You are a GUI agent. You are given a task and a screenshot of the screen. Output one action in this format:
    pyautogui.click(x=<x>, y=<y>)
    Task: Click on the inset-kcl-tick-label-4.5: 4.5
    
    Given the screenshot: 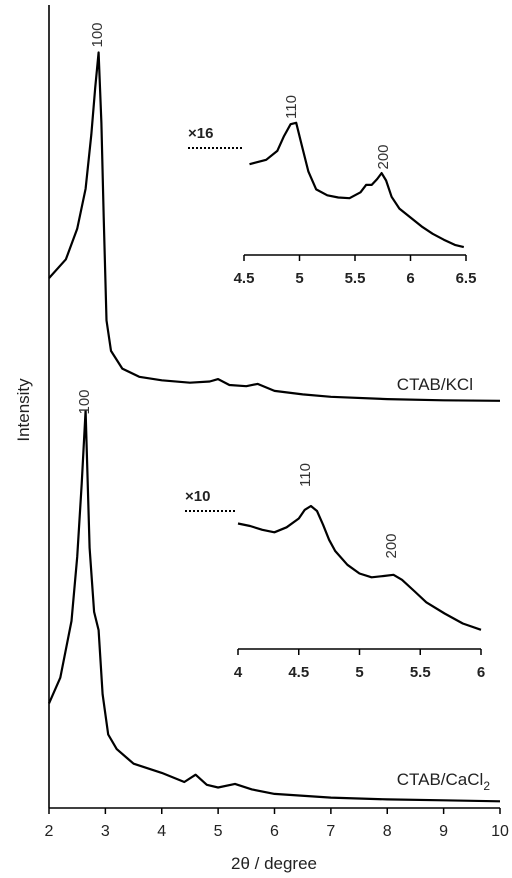 What is the action you would take?
    pyautogui.click(x=244, y=278)
    